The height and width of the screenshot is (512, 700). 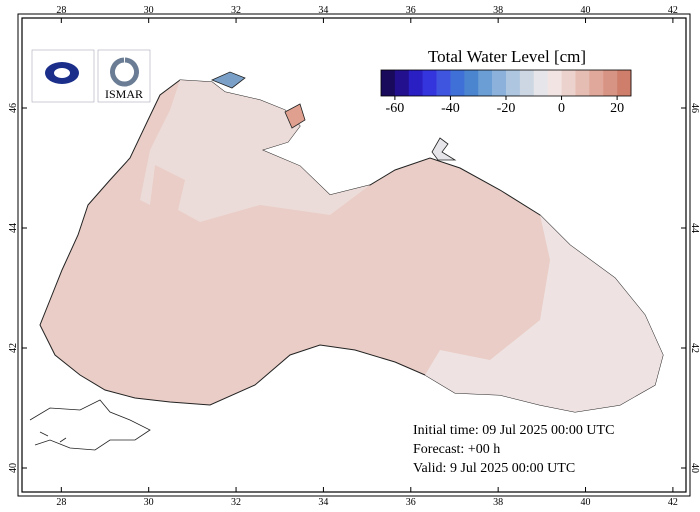 What do you see at coordinates (124, 94) in the screenshot?
I see `logo-text: ISMAR` at bounding box center [124, 94].